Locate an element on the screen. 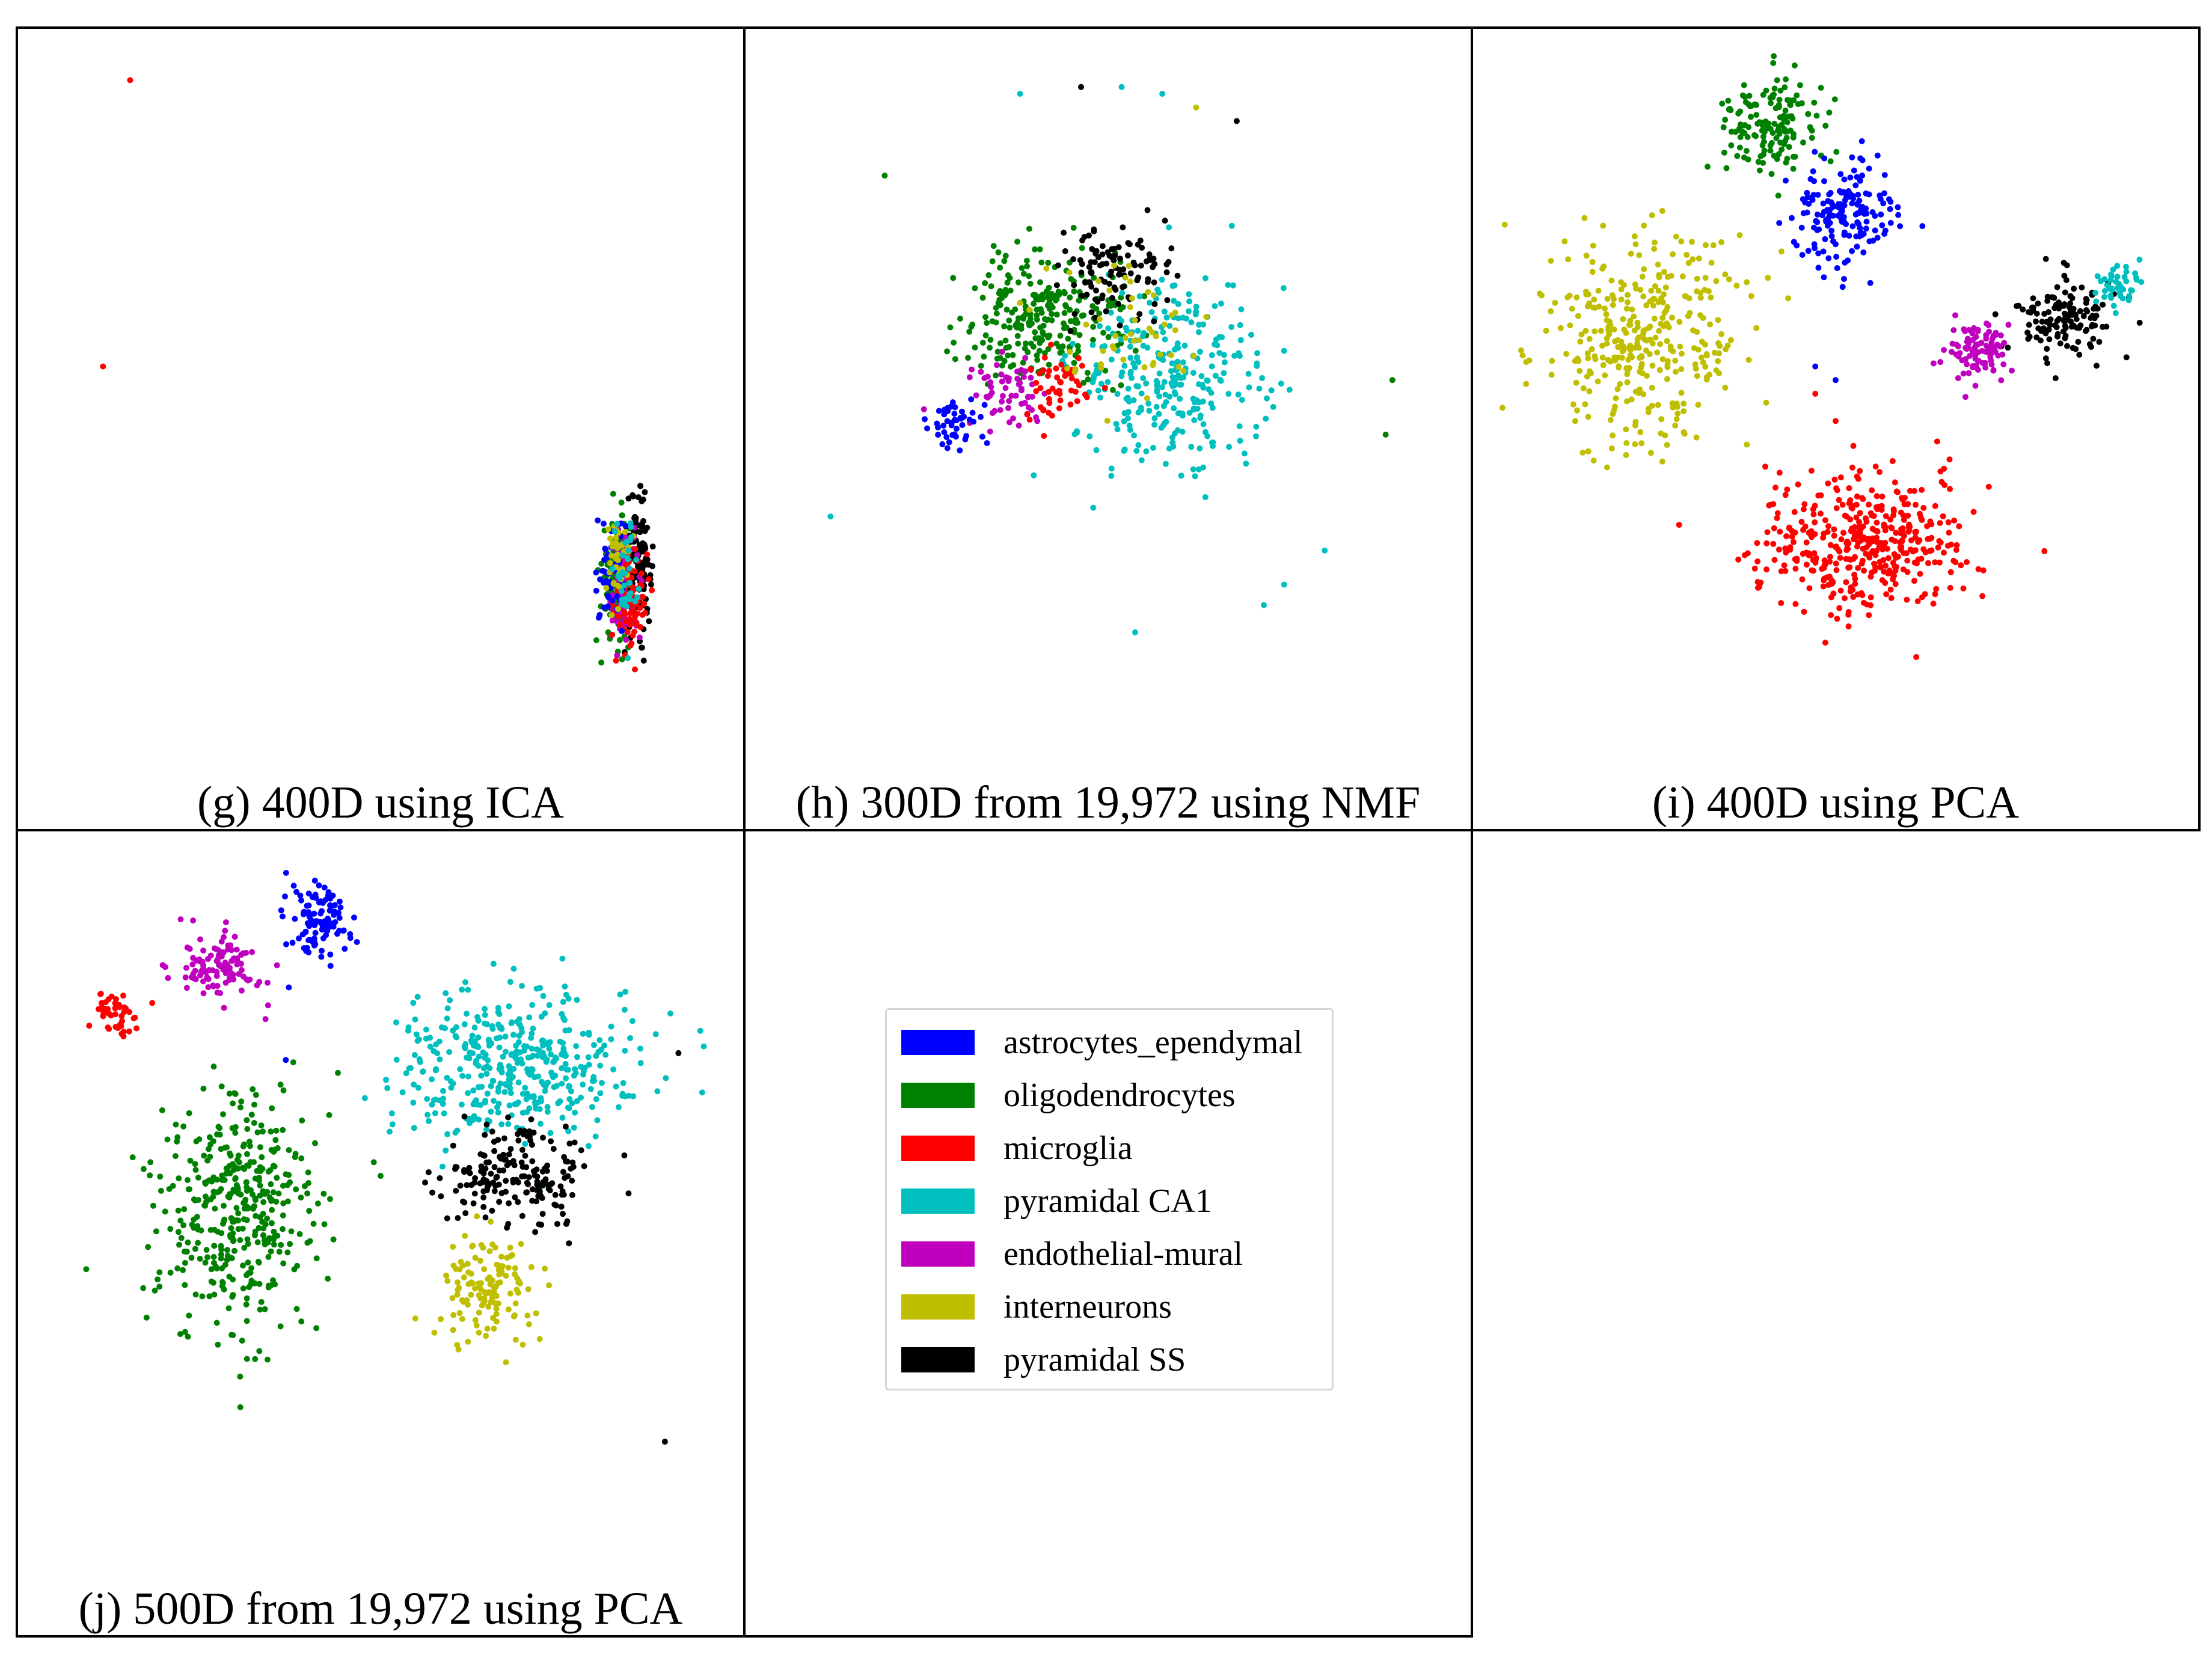 This screenshot has height=1661, width=2212. legend-swatch is located at coordinates (938, 1095).